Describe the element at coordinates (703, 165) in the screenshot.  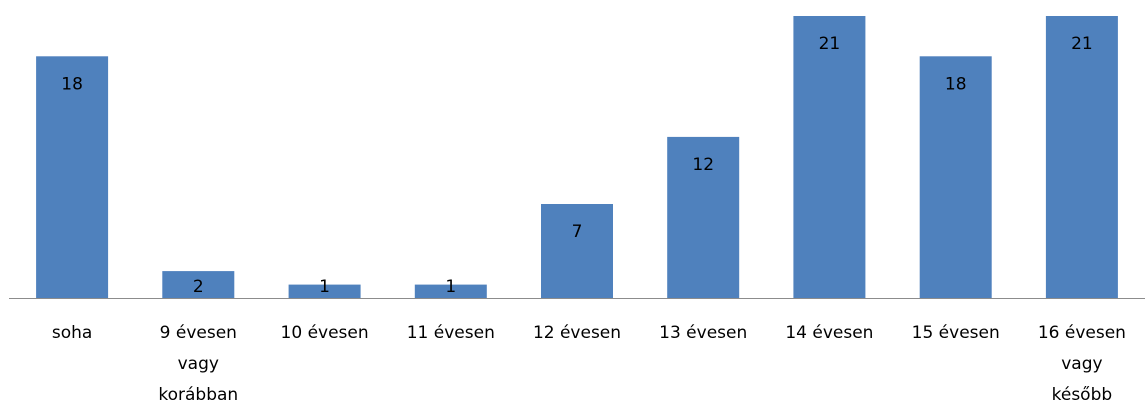
I see `data-label-5: 12` at that location.